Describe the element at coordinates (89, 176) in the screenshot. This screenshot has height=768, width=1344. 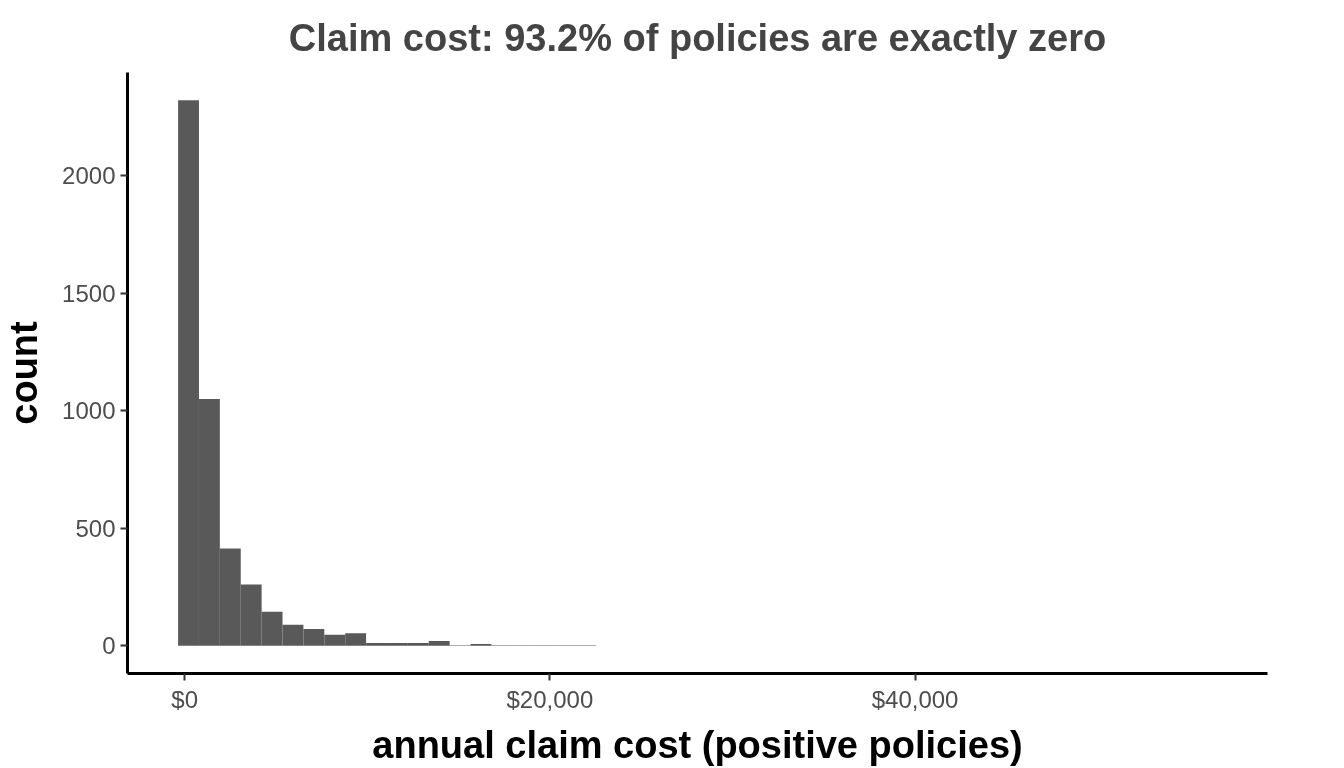
I see `y-tick-label: 2000` at that location.